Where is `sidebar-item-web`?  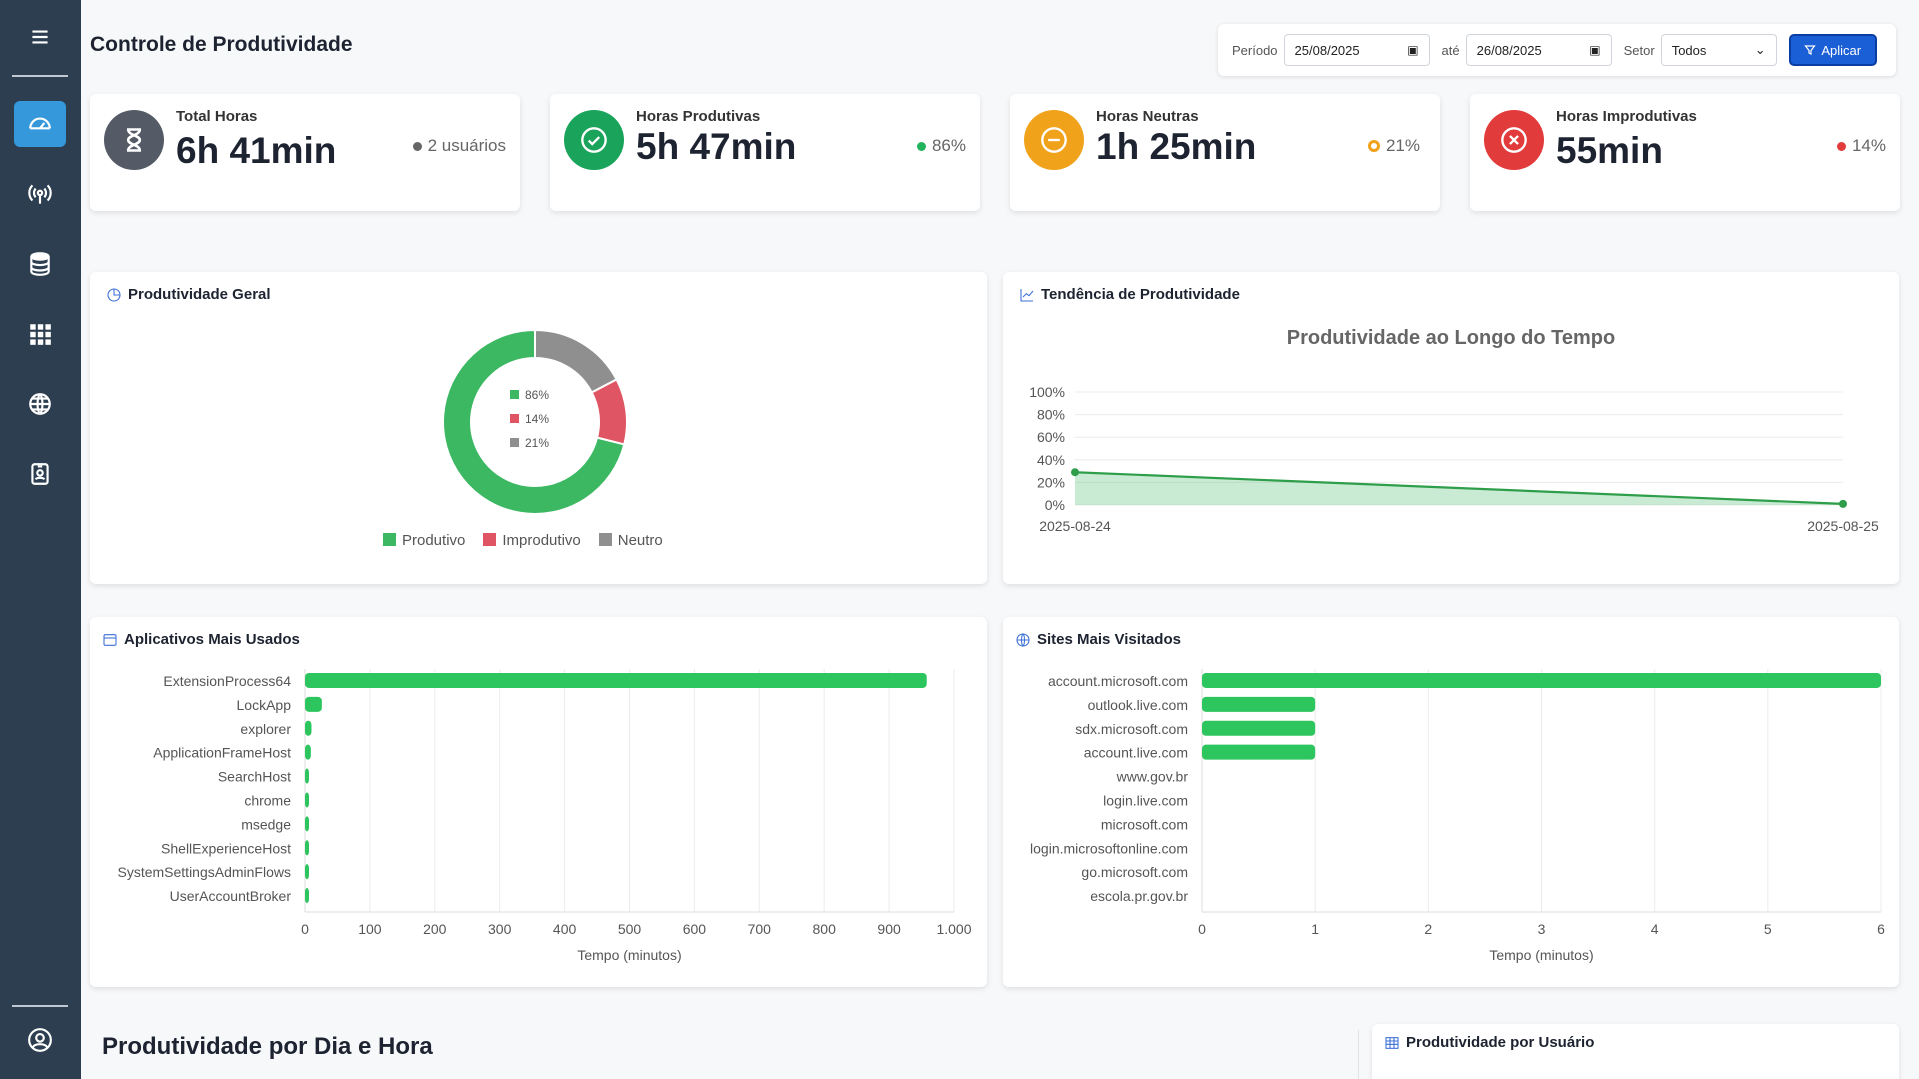 sidebar-item-web is located at coordinates (40, 404).